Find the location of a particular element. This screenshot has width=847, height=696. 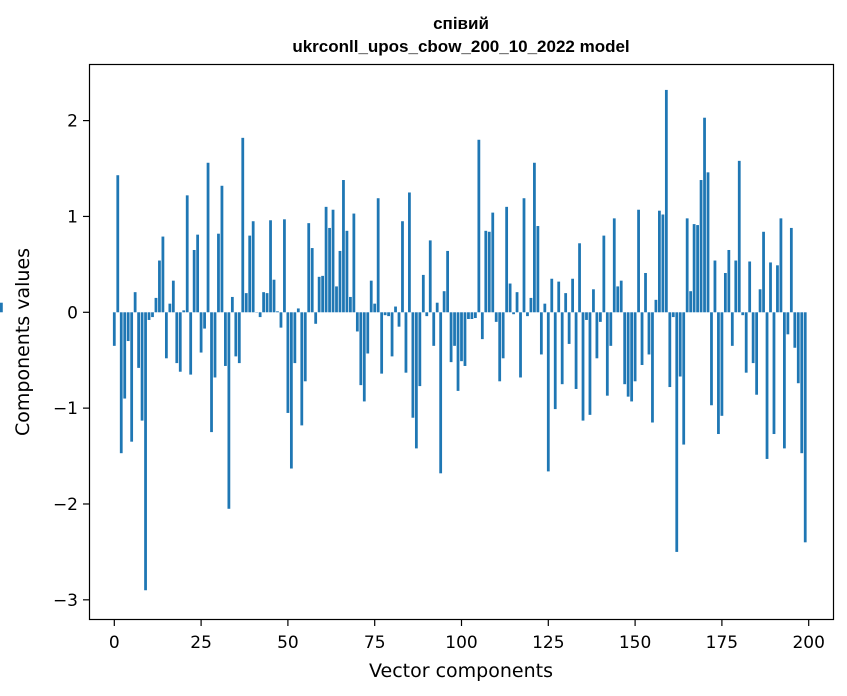

y-axis-label: Components values is located at coordinates (23, 342).